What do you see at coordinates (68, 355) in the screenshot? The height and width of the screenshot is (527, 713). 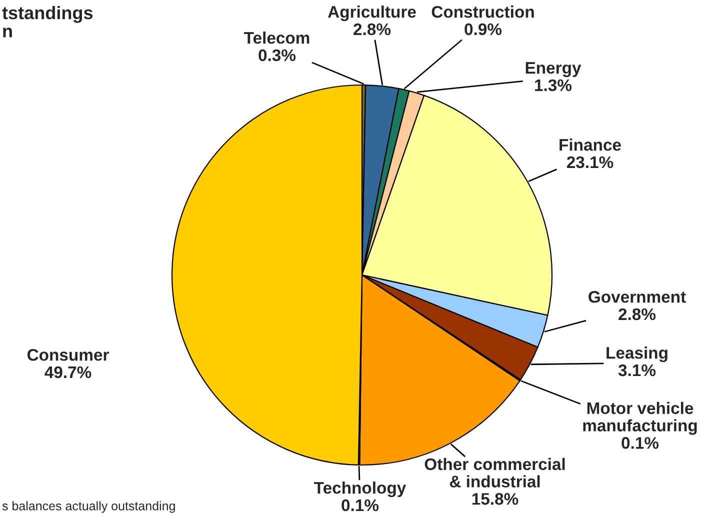 I see `slice-label: Consumer` at bounding box center [68, 355].